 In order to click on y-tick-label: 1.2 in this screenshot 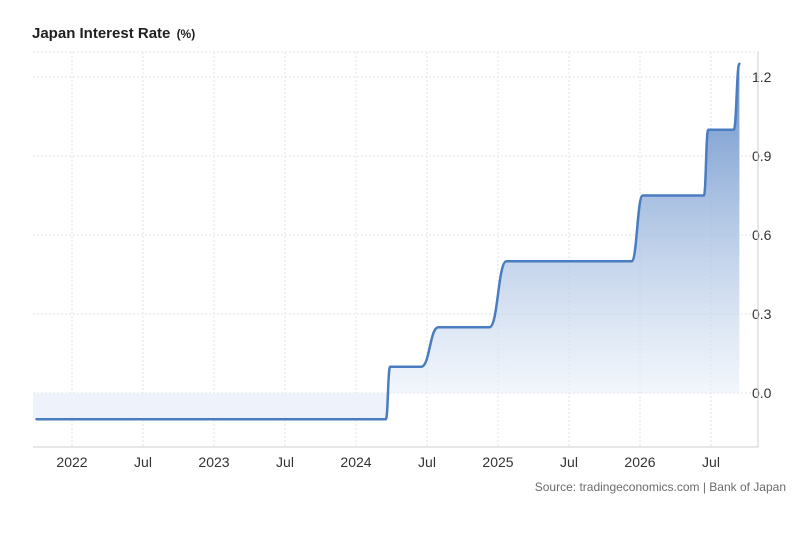, I will do `click(762, 77)`.